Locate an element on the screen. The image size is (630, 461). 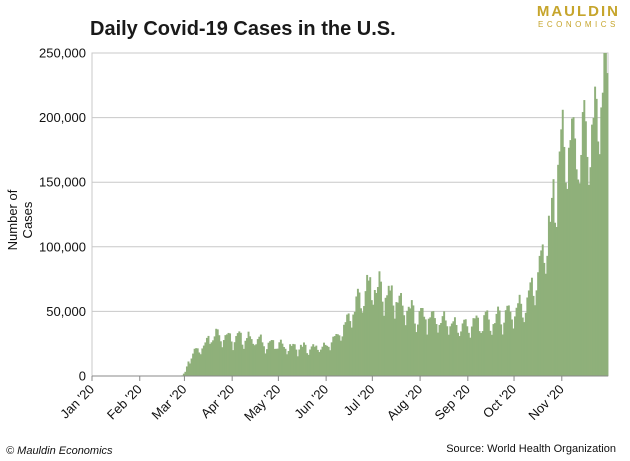
x-tick-label: Oct '20 is located at coordinates (499, 401).